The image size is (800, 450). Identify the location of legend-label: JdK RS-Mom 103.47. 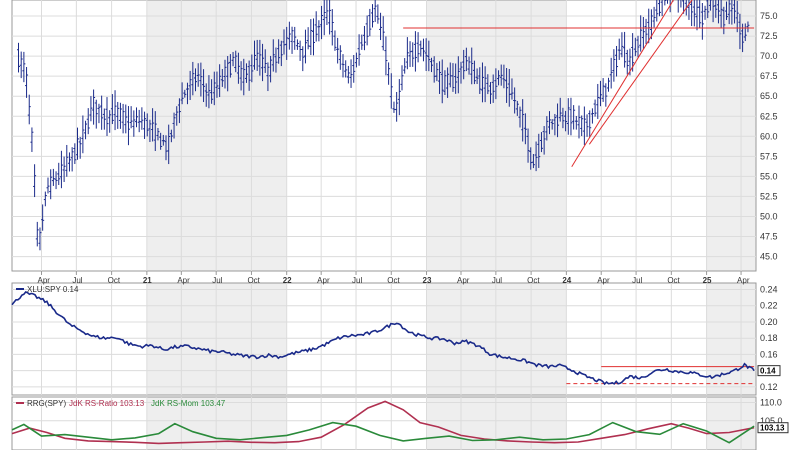
(188, 403).